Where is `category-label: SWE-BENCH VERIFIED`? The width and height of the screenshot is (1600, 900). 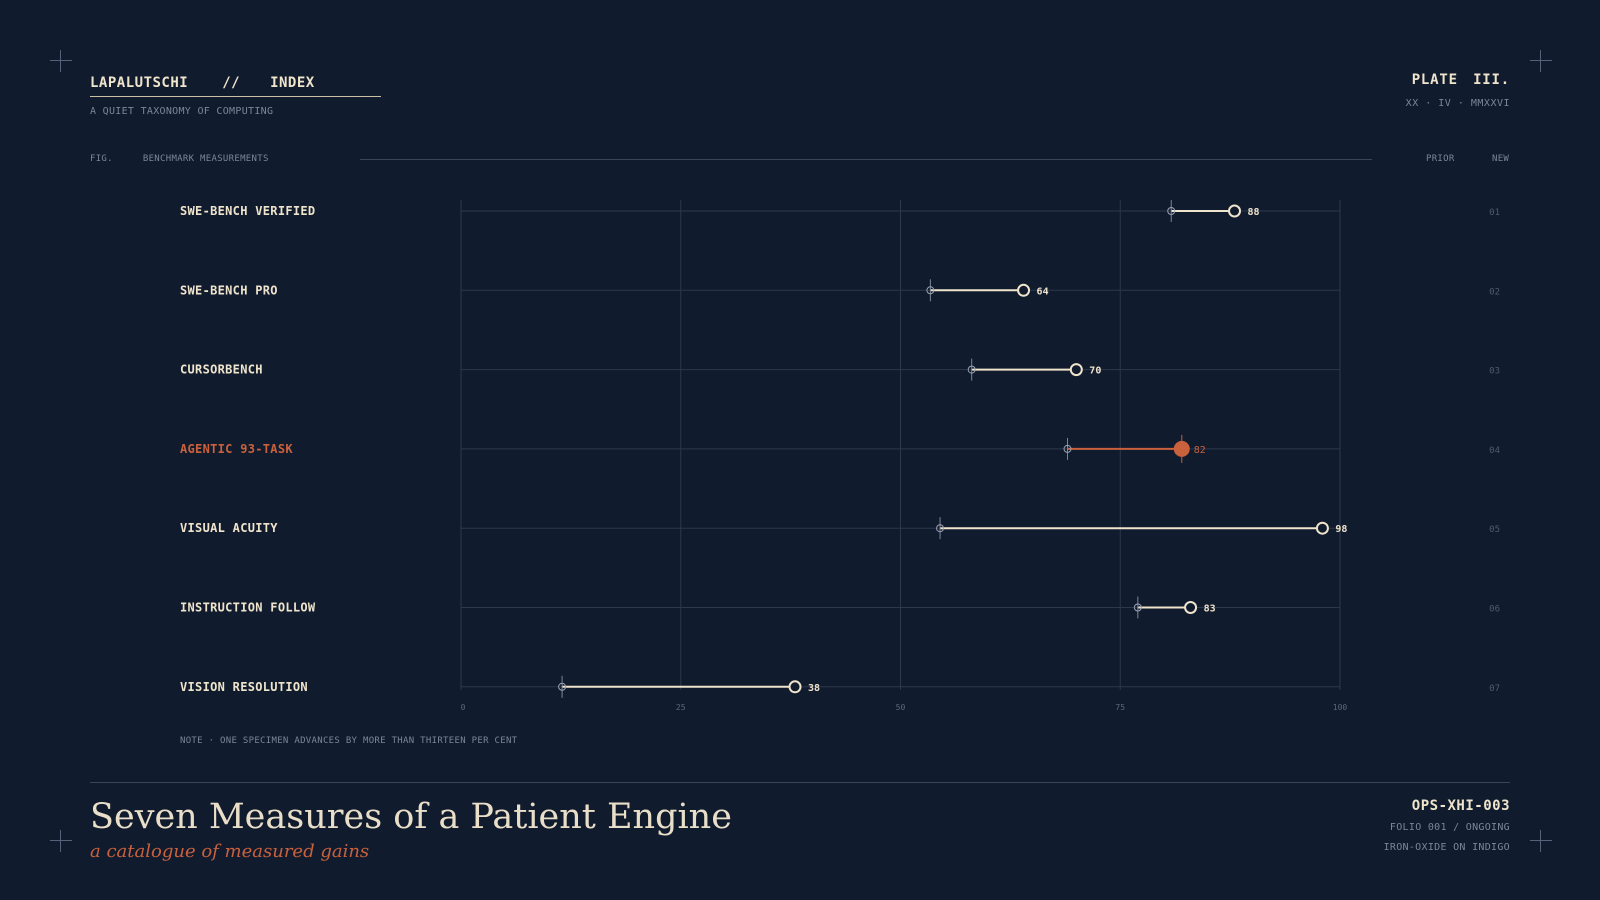
category-label: SWE-BENCH VERIFIED is located at coordinates (247, 211).